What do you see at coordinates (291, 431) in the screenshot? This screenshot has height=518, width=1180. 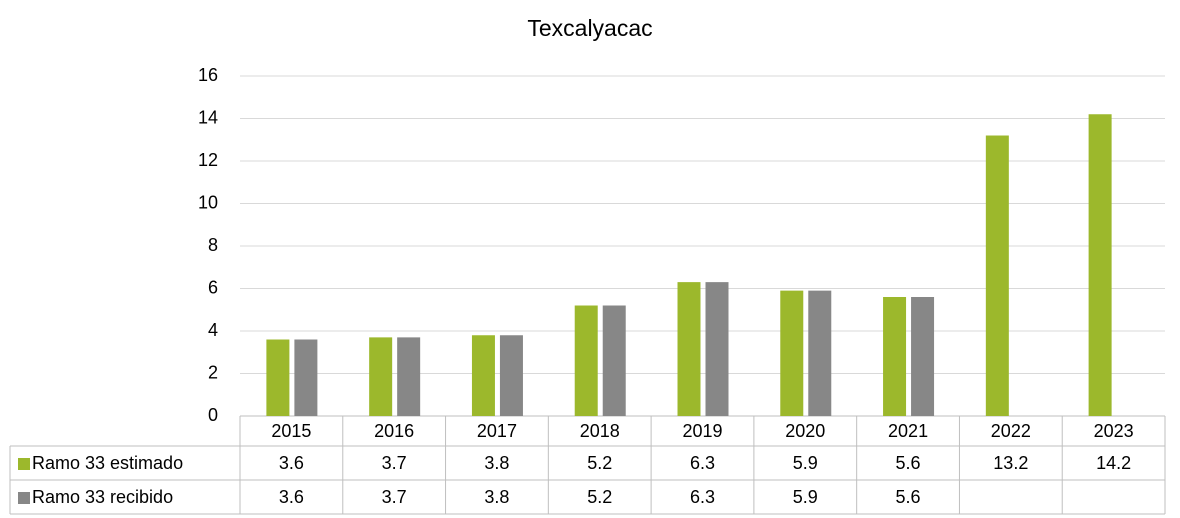 I see `x-tick-label: 2015` at bounding box center [291, 431].